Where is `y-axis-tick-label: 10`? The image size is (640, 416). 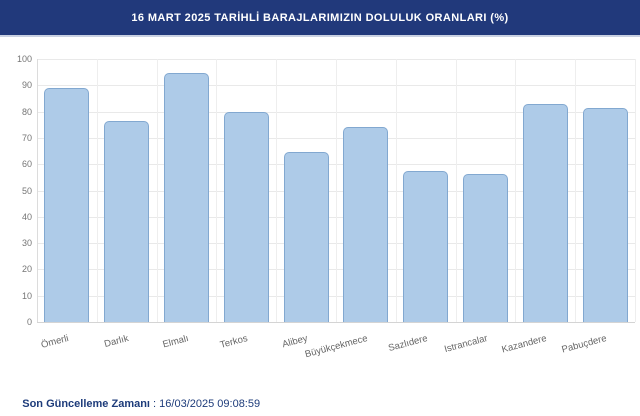 y-axis-tick-label: 10 is located at coordinates (26, 295).